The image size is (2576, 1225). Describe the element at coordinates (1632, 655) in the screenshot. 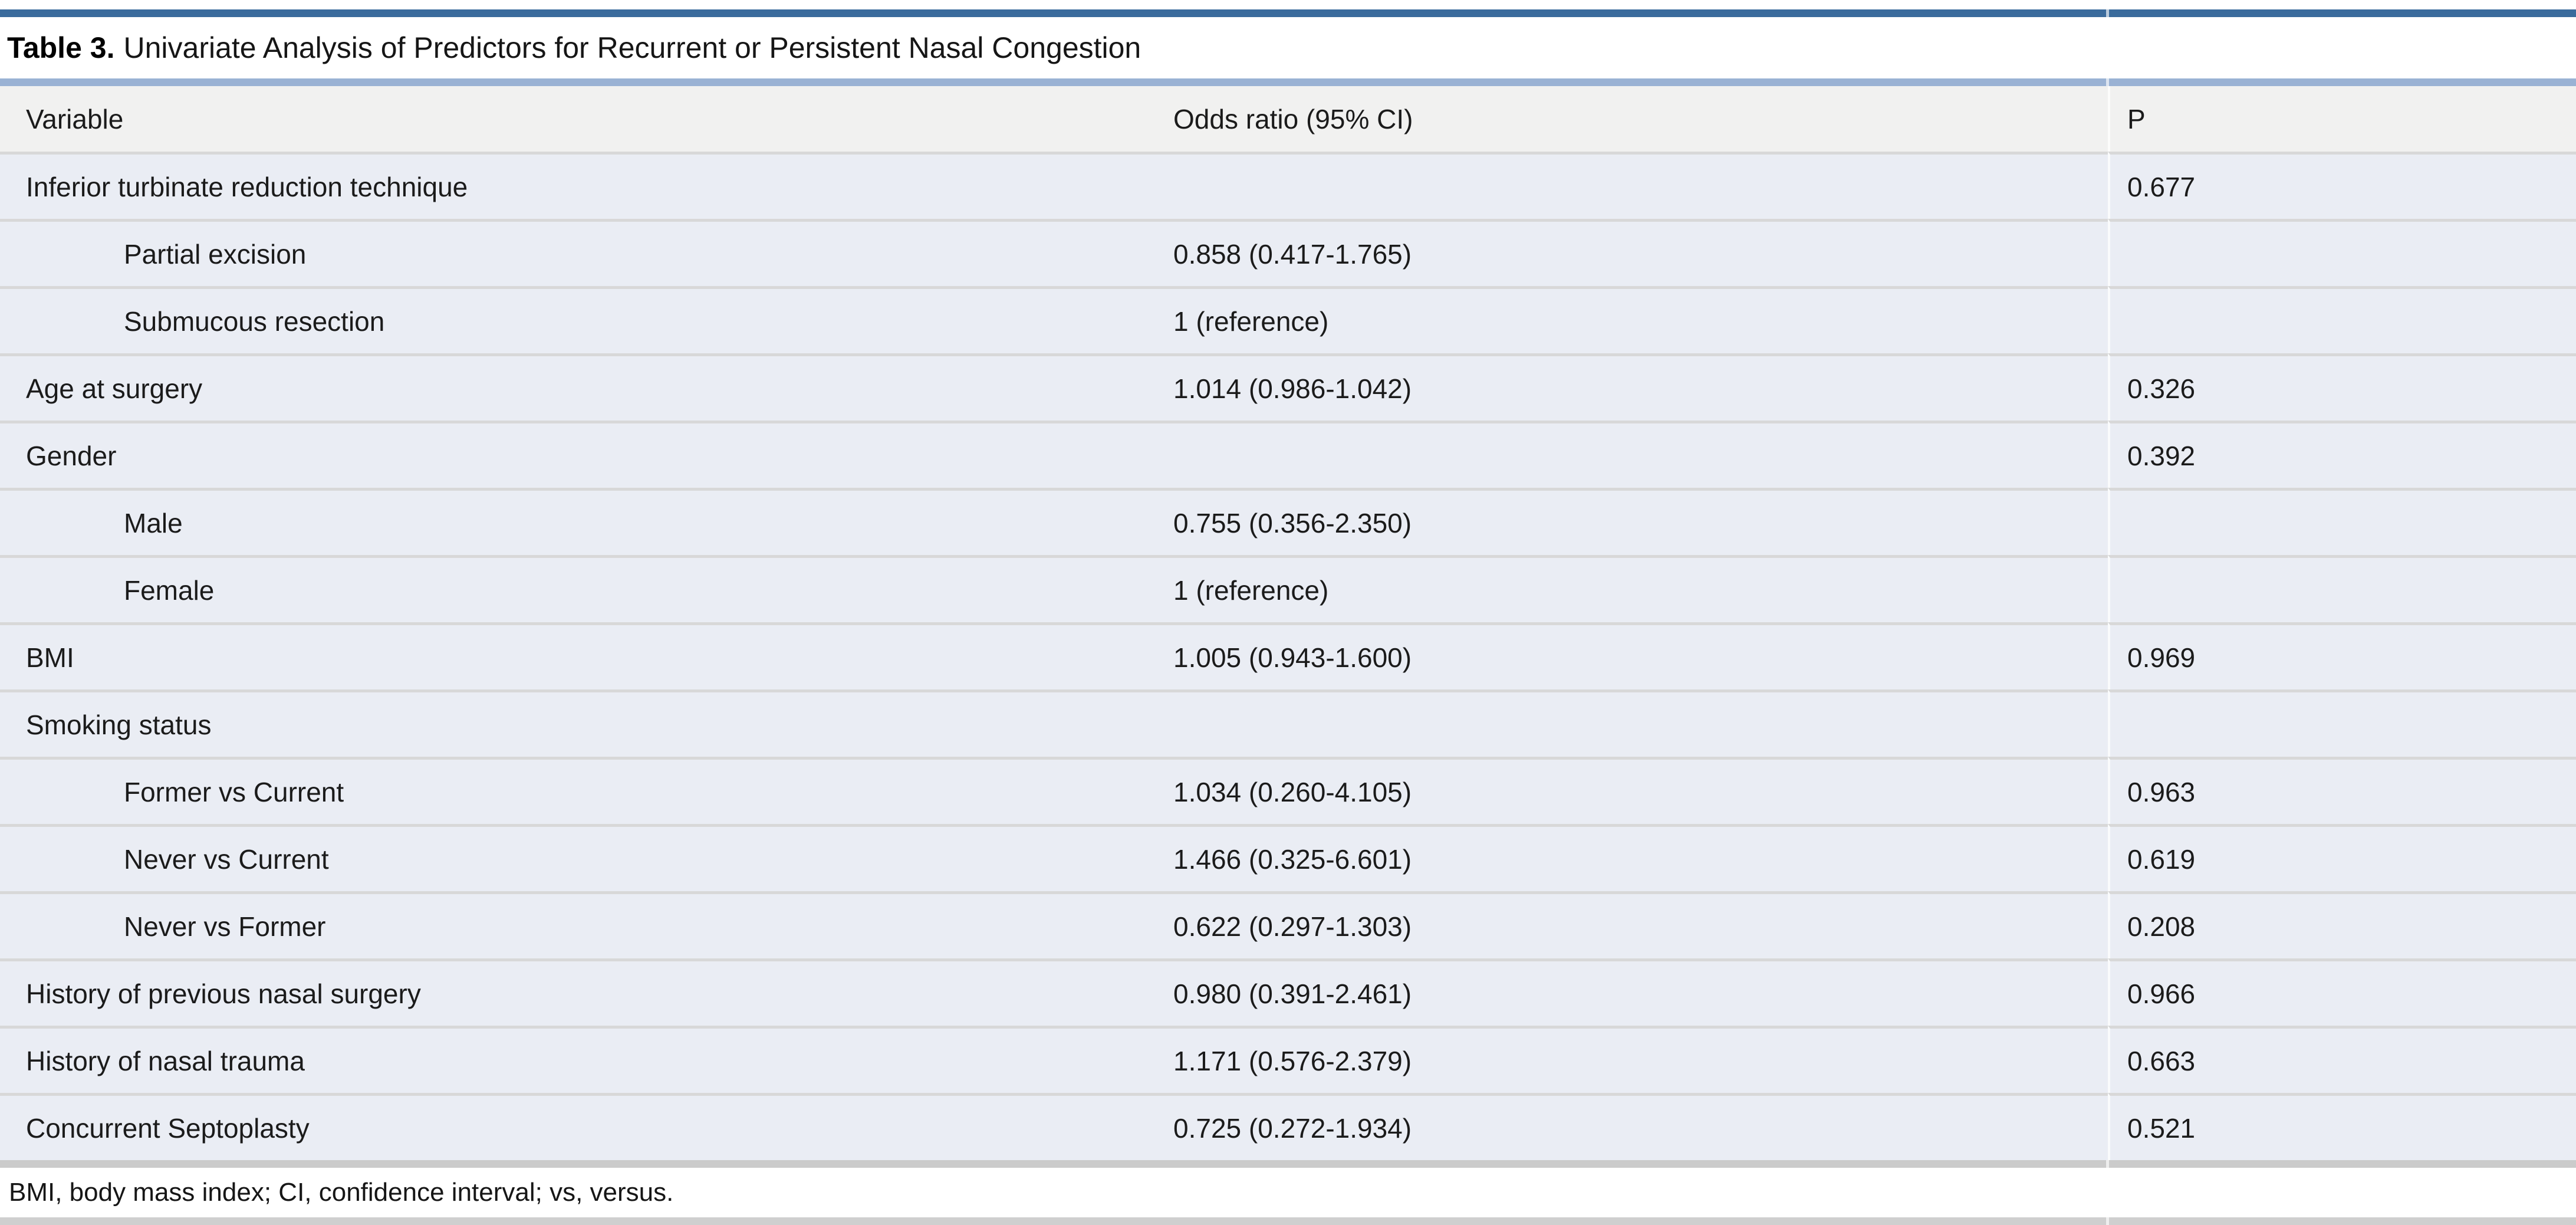

I see `cell-odds-ratio: 1.005 (0.943-1.600)` at that location.